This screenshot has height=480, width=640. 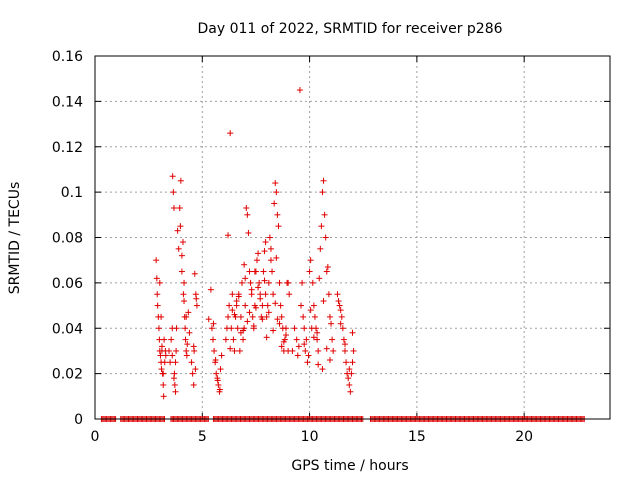 What do you see at coordinates (67, 329) in the screenshot?
I see `y-tick-label: 0.04` at bounding box center [67, 329].